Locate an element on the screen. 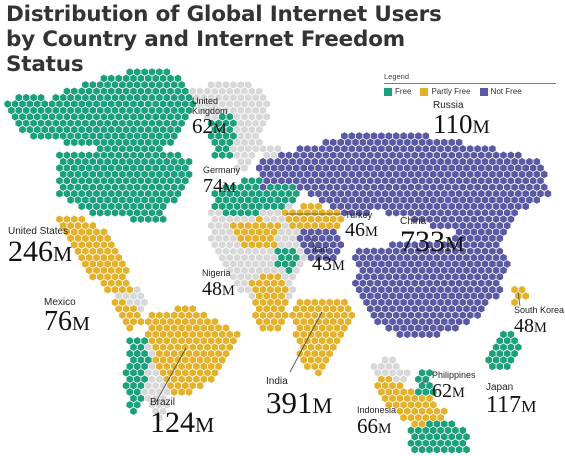 The image size is (565, 456). hex-cells-united-states is located at coordinates (124, 187).